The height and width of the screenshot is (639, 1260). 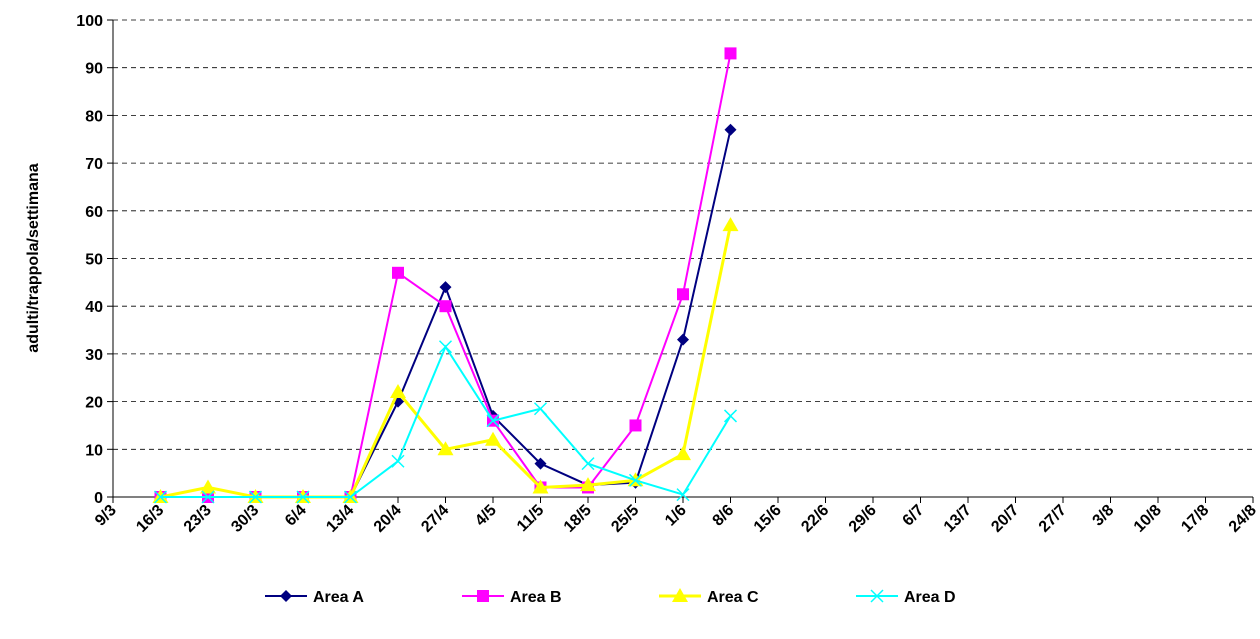 I want to click on y-tick-label: 20, so click(x=94, y=403).